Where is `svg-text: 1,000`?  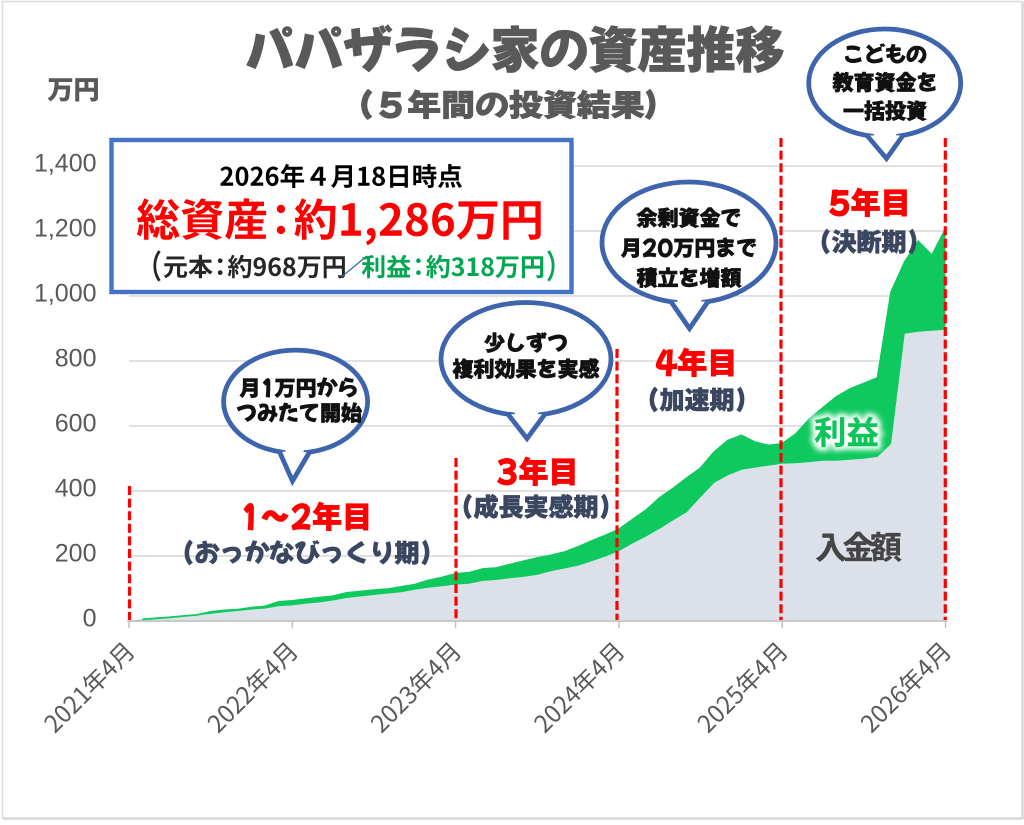 svg-text: 1,000 is located at coordinates (65, 293).